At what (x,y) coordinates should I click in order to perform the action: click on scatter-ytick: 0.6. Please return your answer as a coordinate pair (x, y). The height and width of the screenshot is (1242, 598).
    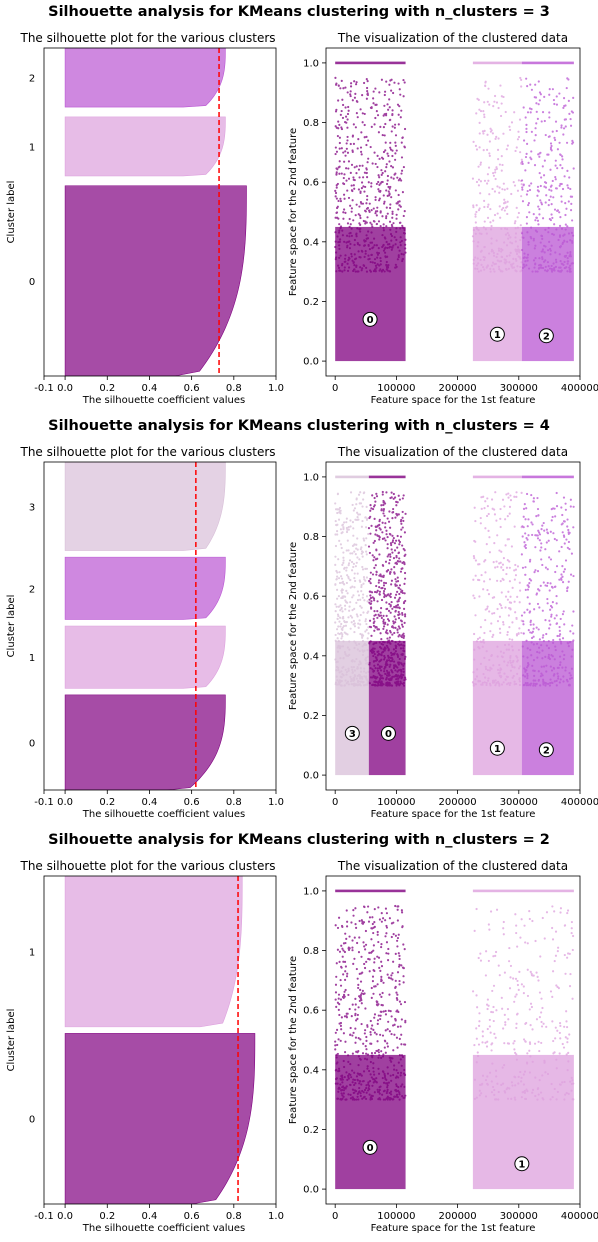
    Looking at the image, I should click on (311, 1011).